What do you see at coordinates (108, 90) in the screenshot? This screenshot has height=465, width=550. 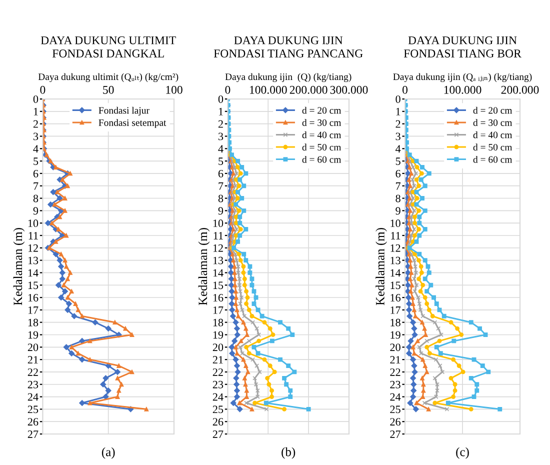 I see `x-tick-label: 50` at bounding box center [108, 90].